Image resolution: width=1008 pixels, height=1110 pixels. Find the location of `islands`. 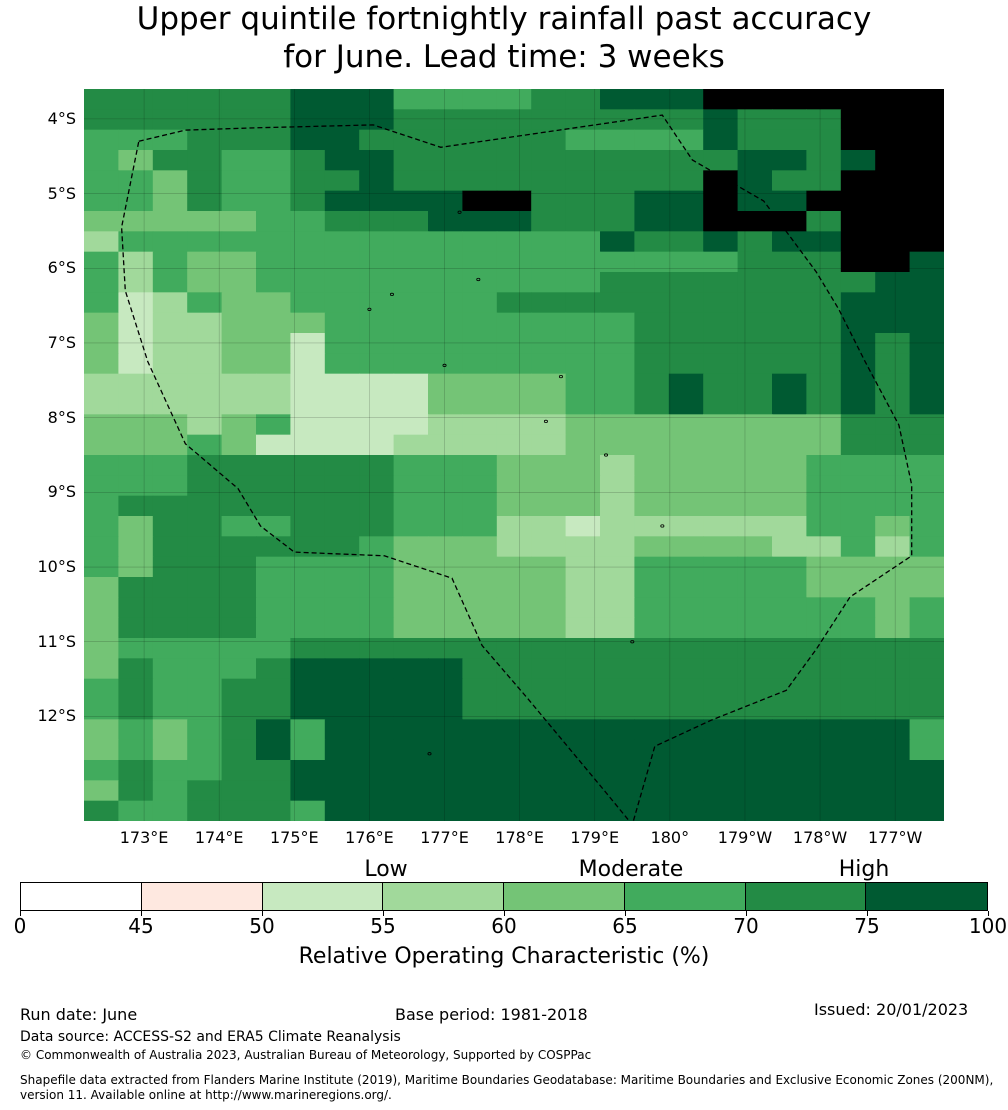

islands is located at coordinates (516, 483).